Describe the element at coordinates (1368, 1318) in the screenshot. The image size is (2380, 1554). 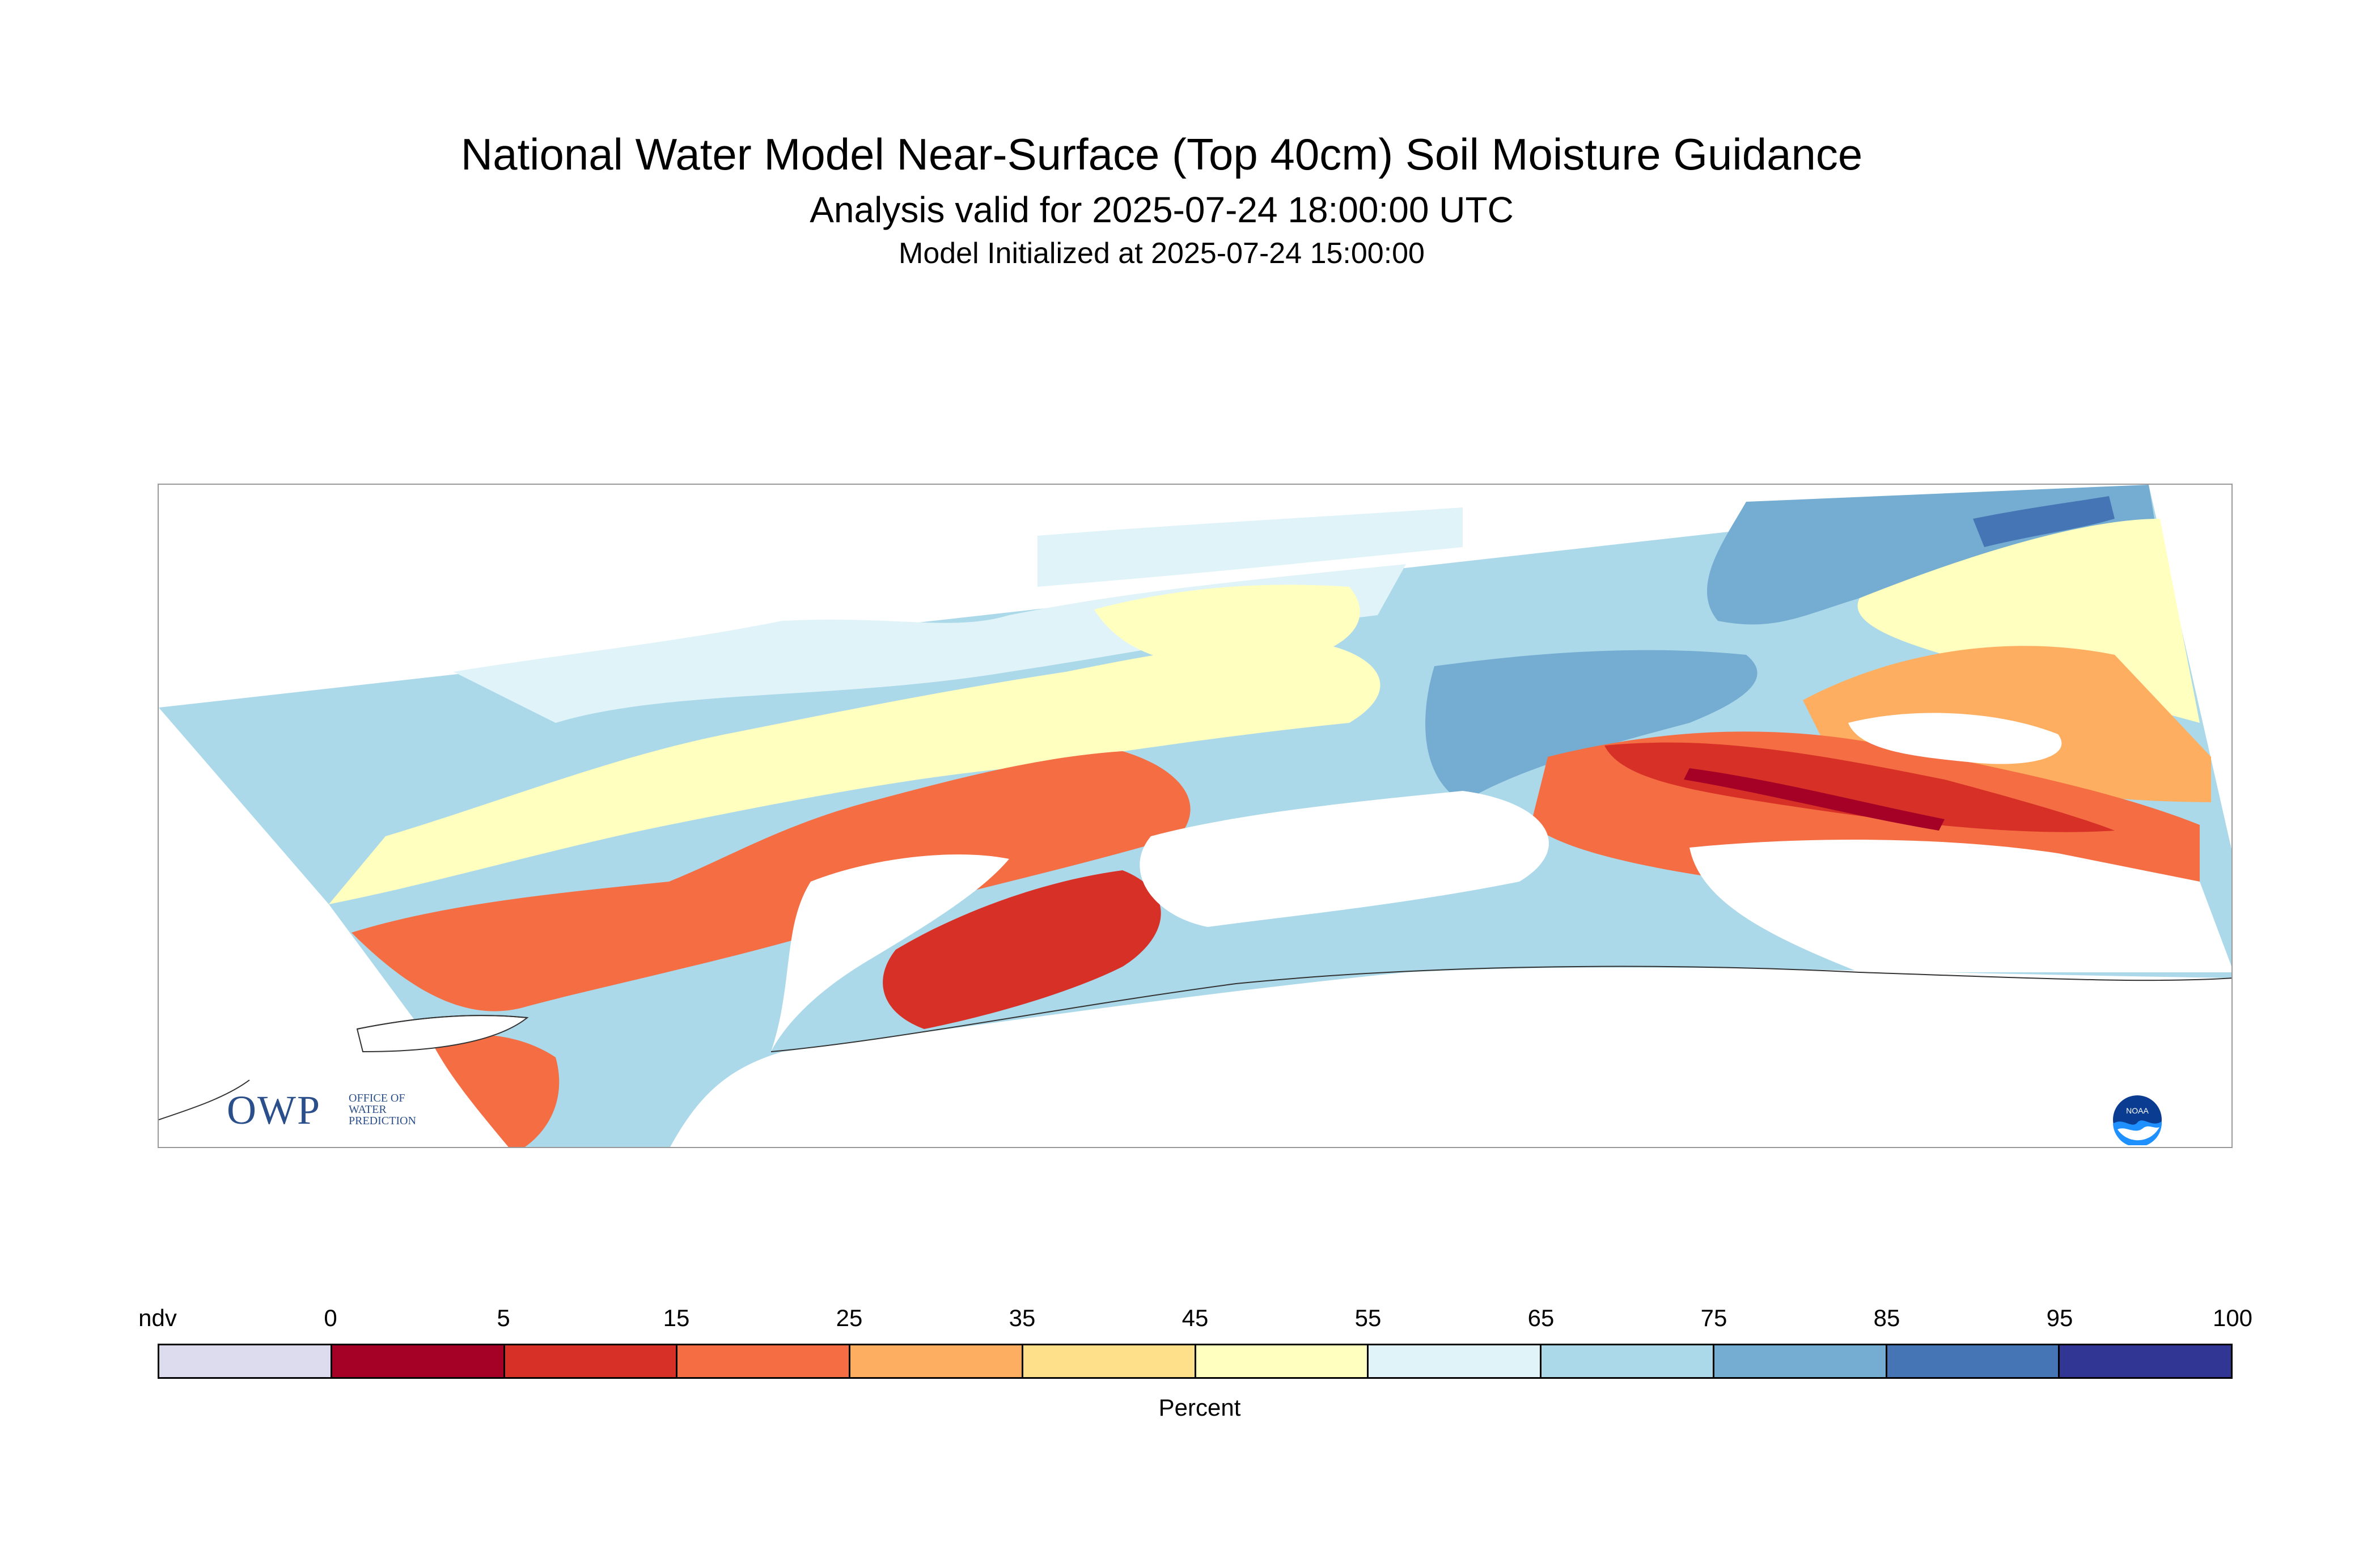
I see `legend-tick-label: 55` at that location.